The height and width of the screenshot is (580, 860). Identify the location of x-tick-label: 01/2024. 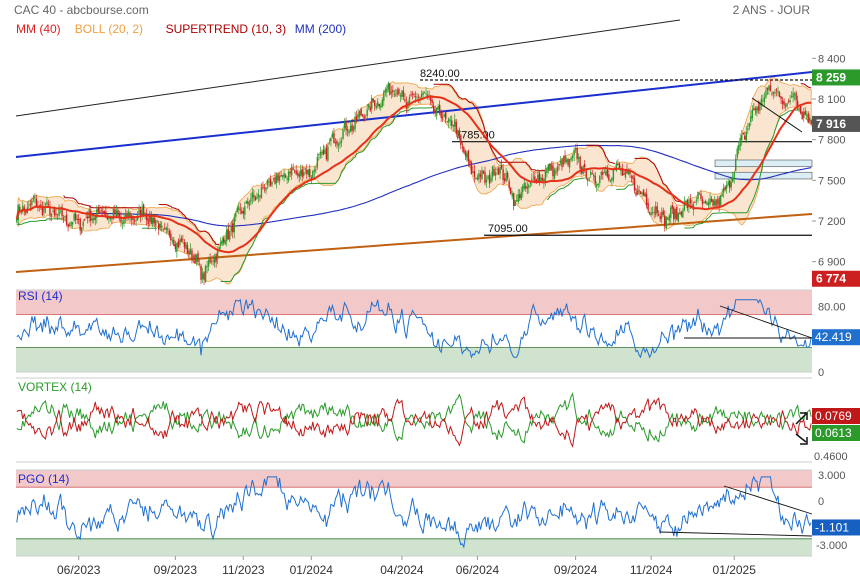
(312, 570).